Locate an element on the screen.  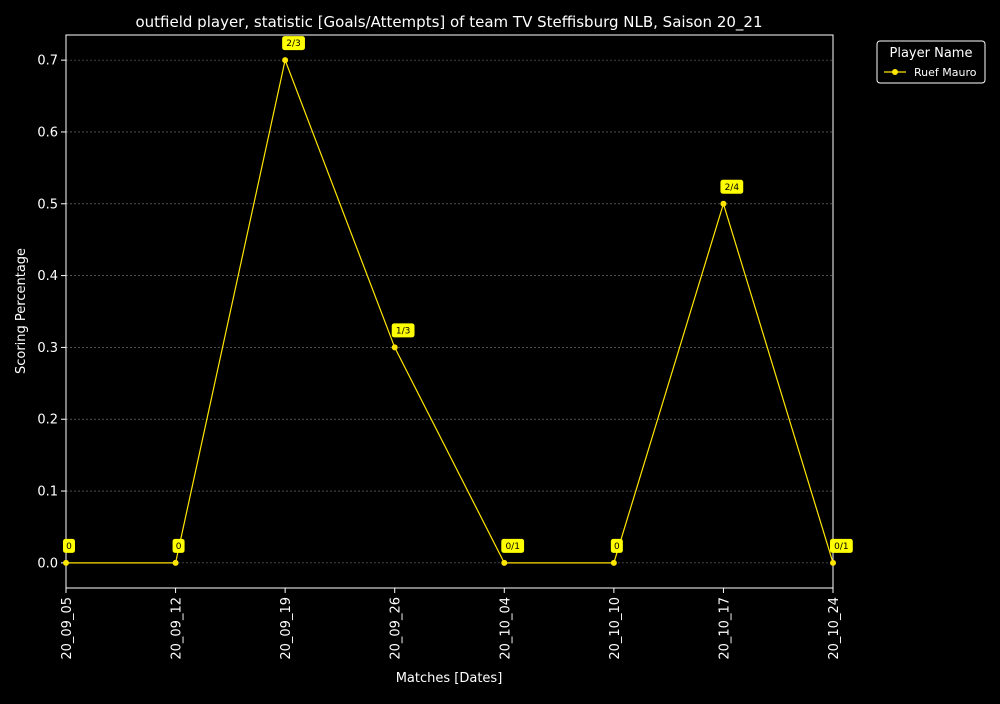
x-axis-label: Matches [Dates] is located at coordinates (449, 678).